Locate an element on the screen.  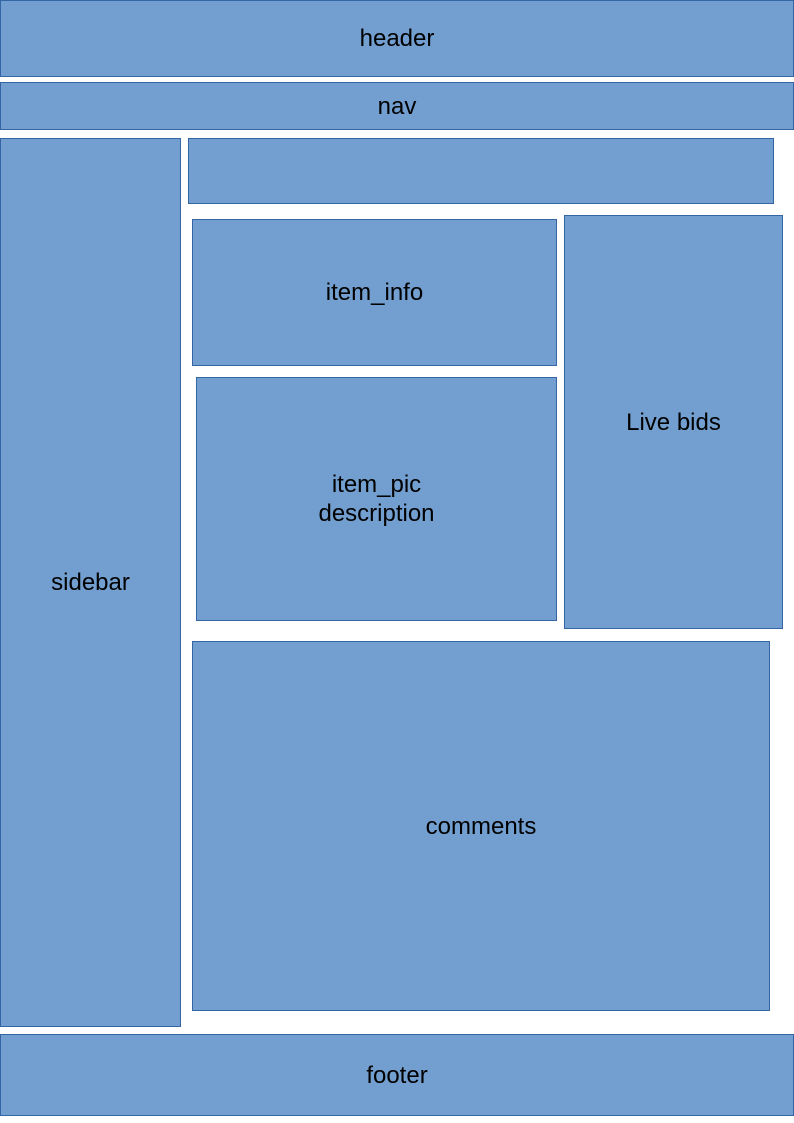
header-block: header is located at coordinates (397, 38).